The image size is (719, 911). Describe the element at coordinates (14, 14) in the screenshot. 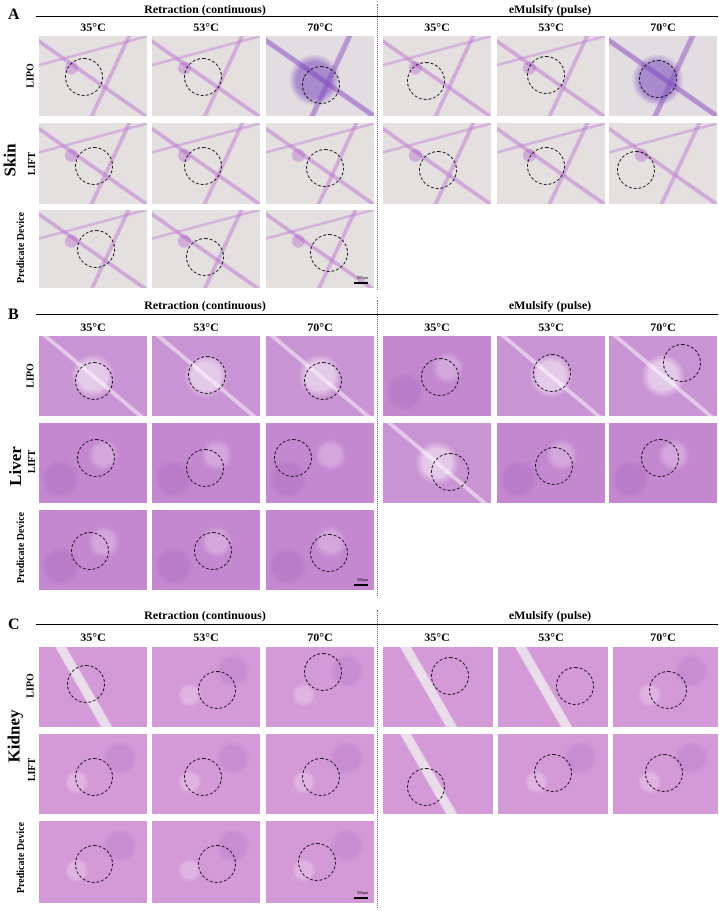

I see `panel-letter: A` at that location.